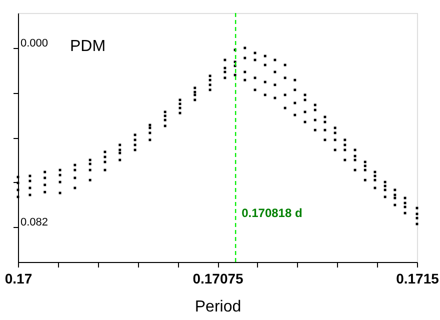 The height and width of the screenshot is (320, 440). What do you see at coordinates (218, 278) in the screenshot?
I see `x-tick-label: 0.17075` at bounding box center [218, 278].